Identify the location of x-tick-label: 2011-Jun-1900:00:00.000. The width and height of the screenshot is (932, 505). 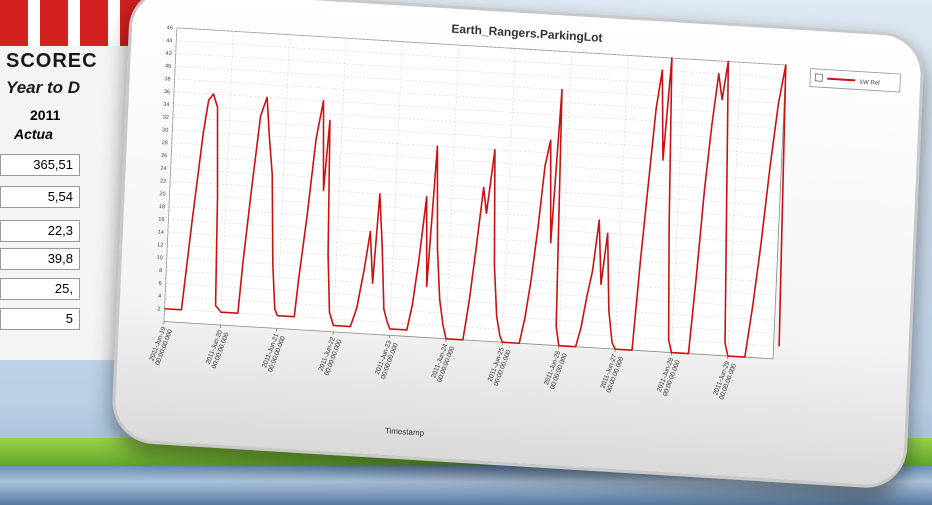
(161, 345).